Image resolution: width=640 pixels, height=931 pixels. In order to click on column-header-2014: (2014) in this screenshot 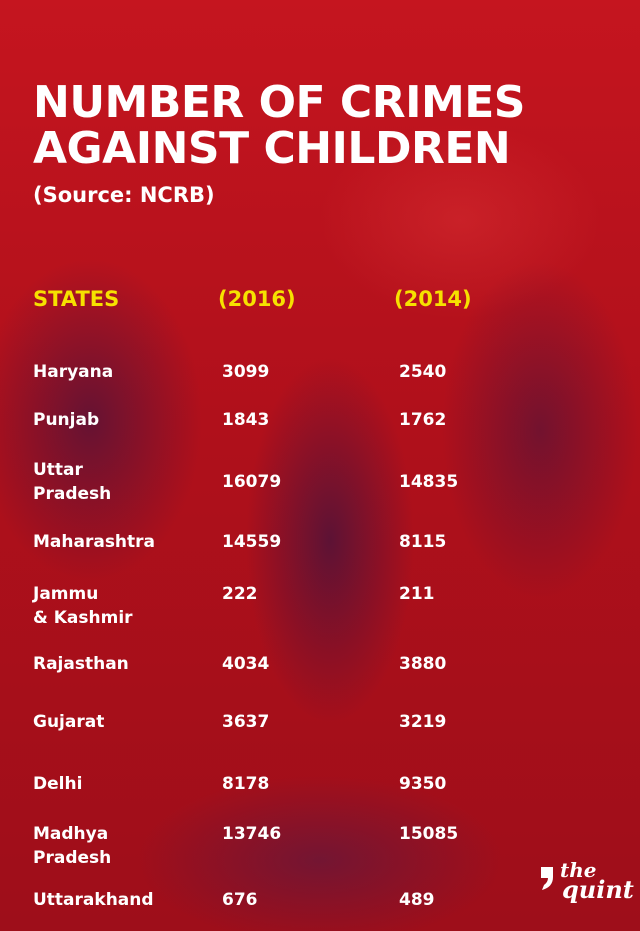, I will do `click(433, 299)`.